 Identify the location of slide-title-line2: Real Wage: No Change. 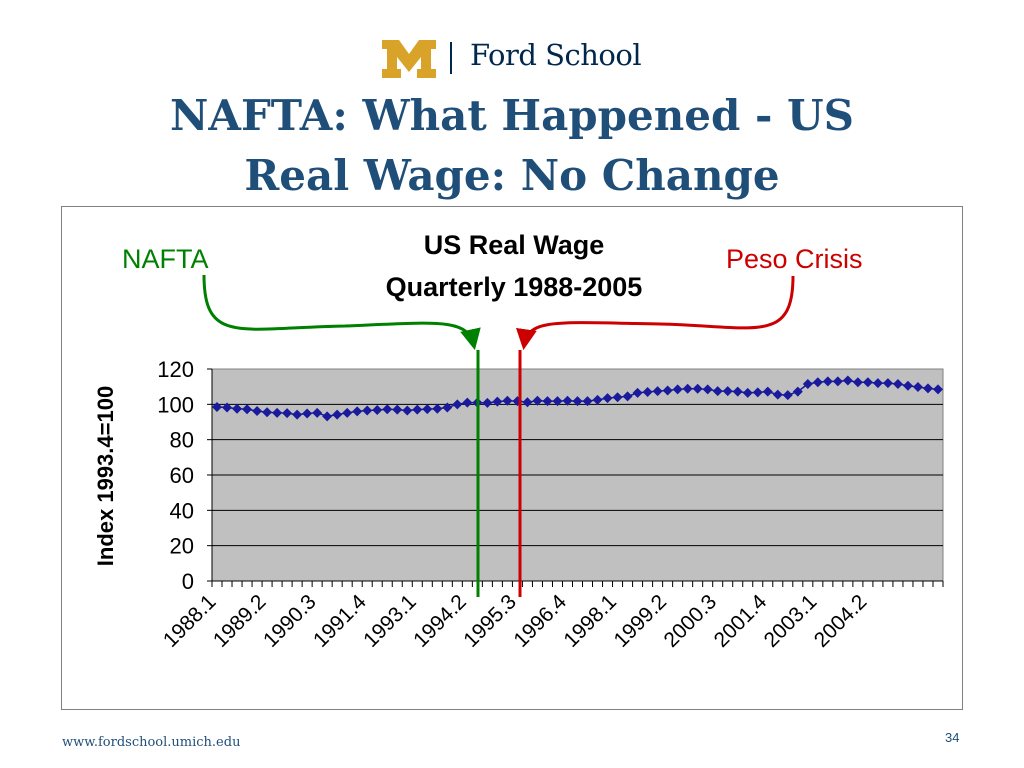
(512, 175).